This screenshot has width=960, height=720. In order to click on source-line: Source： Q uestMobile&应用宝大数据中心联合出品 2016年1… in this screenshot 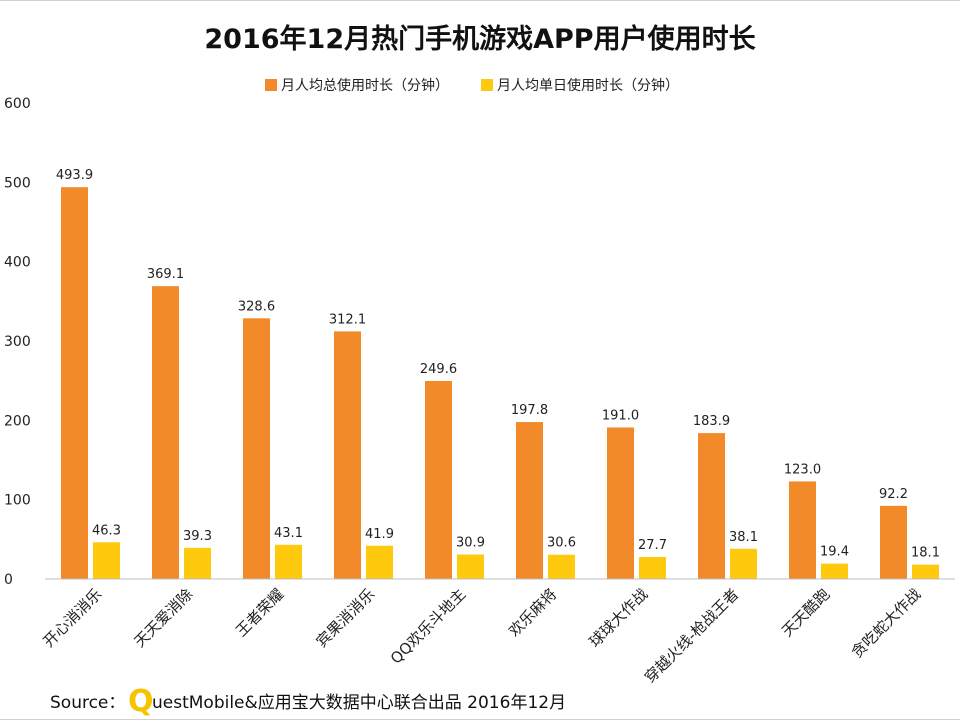, I will do `click(308, 701)`.